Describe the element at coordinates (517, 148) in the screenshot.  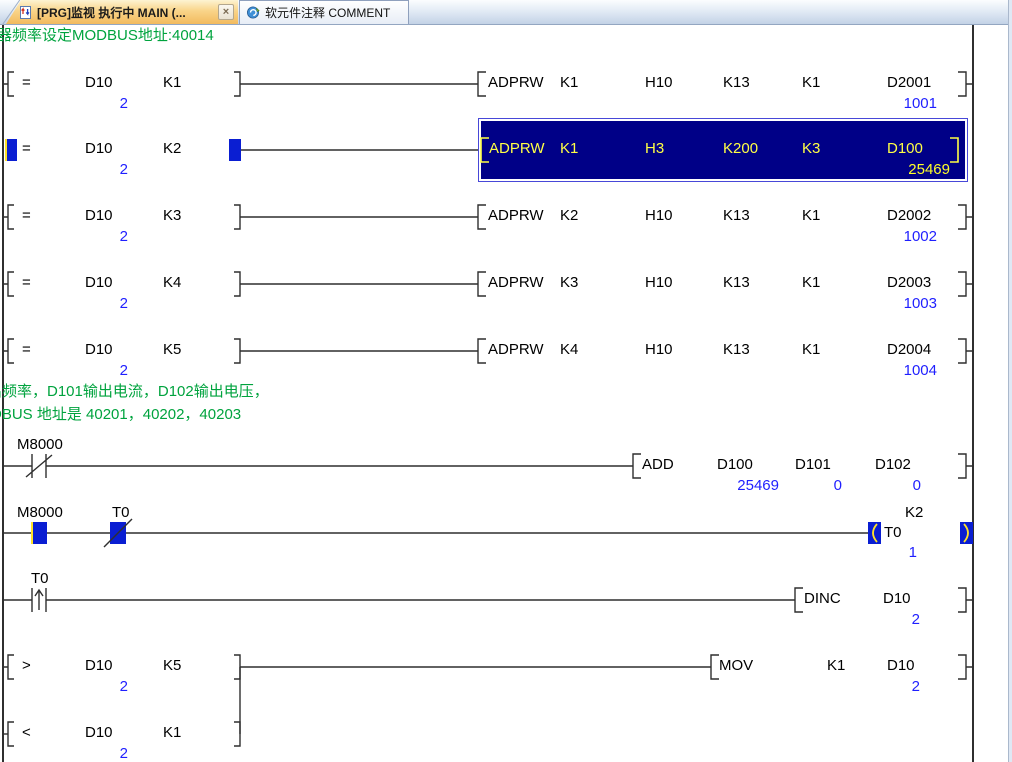
I see `r2-instruction: ADPRW` at that location.